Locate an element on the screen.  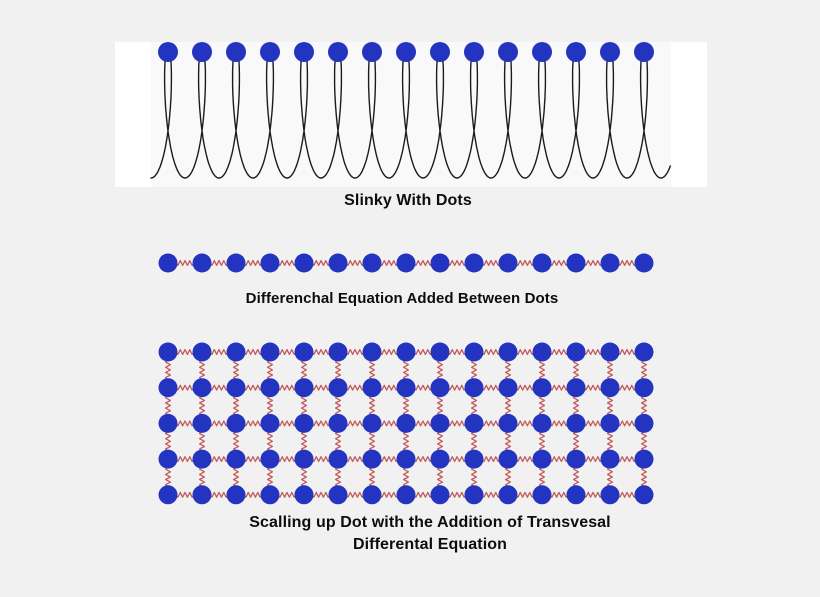
slinky-dots is located at coordinates (406, 52).